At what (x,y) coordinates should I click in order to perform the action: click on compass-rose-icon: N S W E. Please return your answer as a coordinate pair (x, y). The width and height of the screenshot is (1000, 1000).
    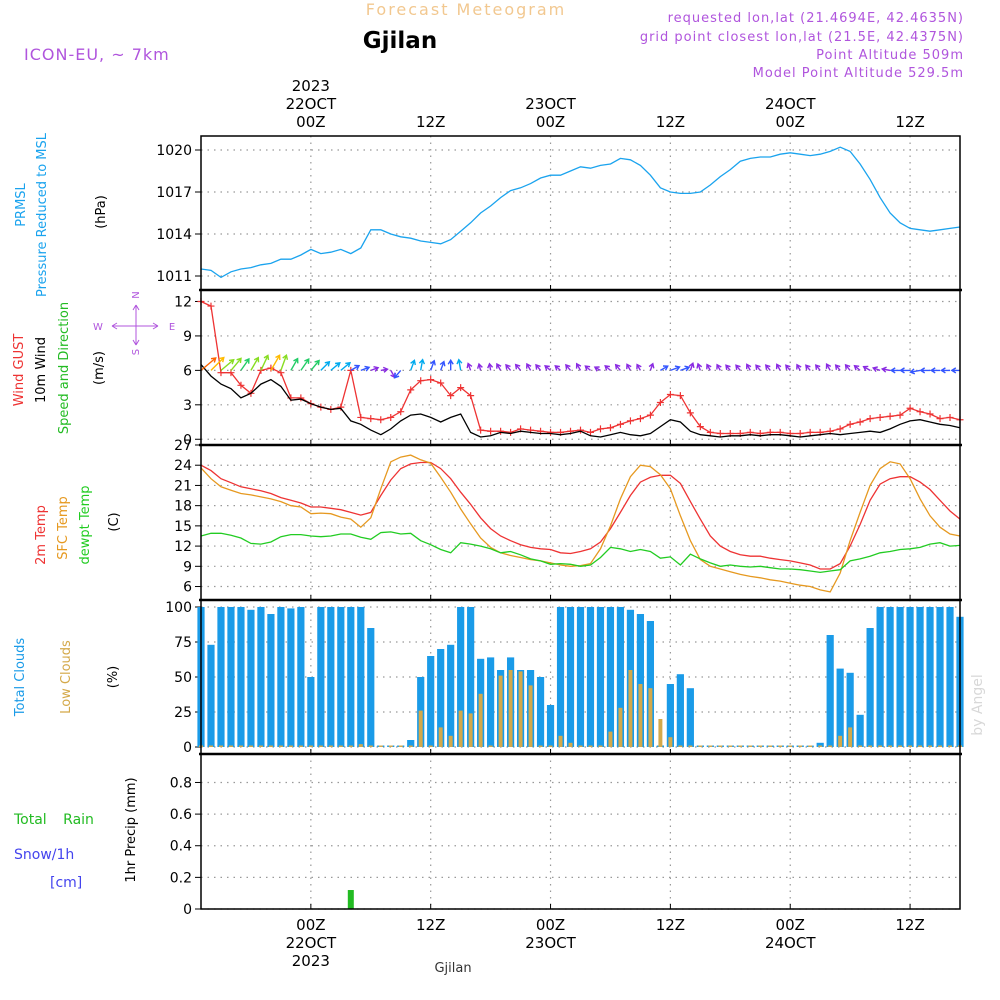
    Looking at the image, I should click on (134, 323).